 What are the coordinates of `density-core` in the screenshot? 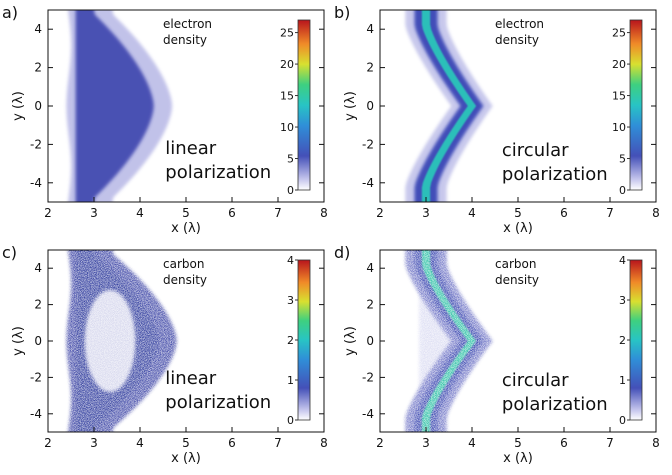 It's located at (114, 106).